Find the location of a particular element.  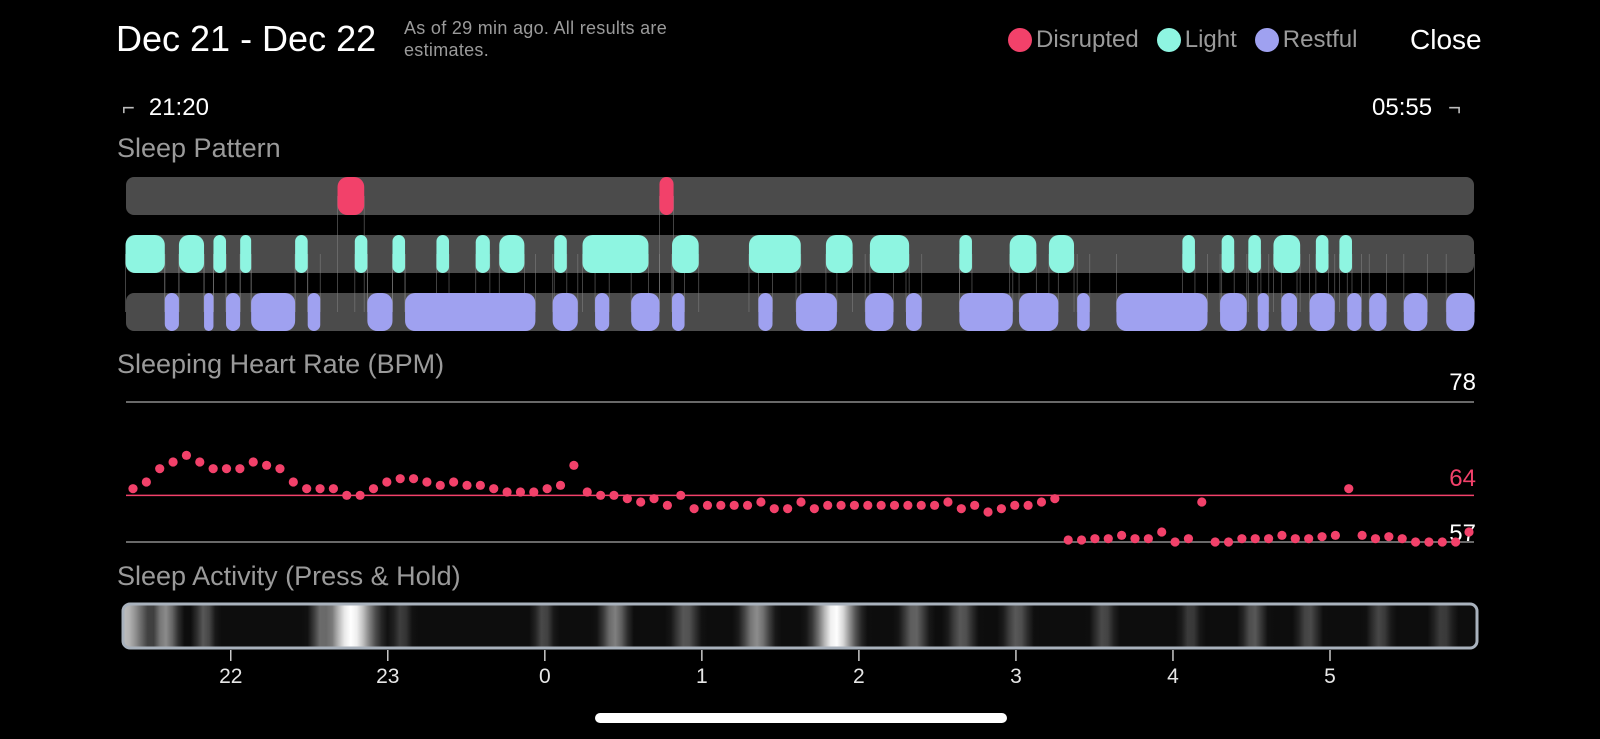

start-time-label: 21:20 is located at coordinates (178, 107).